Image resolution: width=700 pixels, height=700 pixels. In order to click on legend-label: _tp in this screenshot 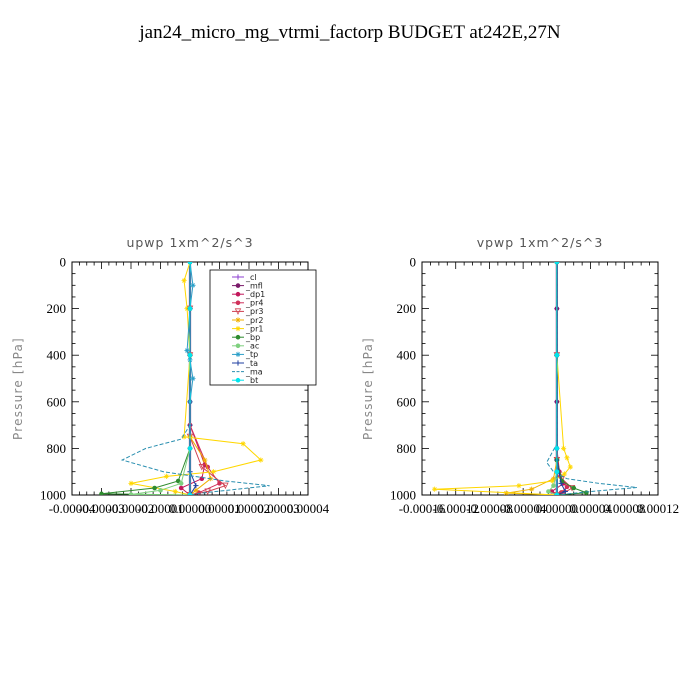, I will do `click(251, 354)`.